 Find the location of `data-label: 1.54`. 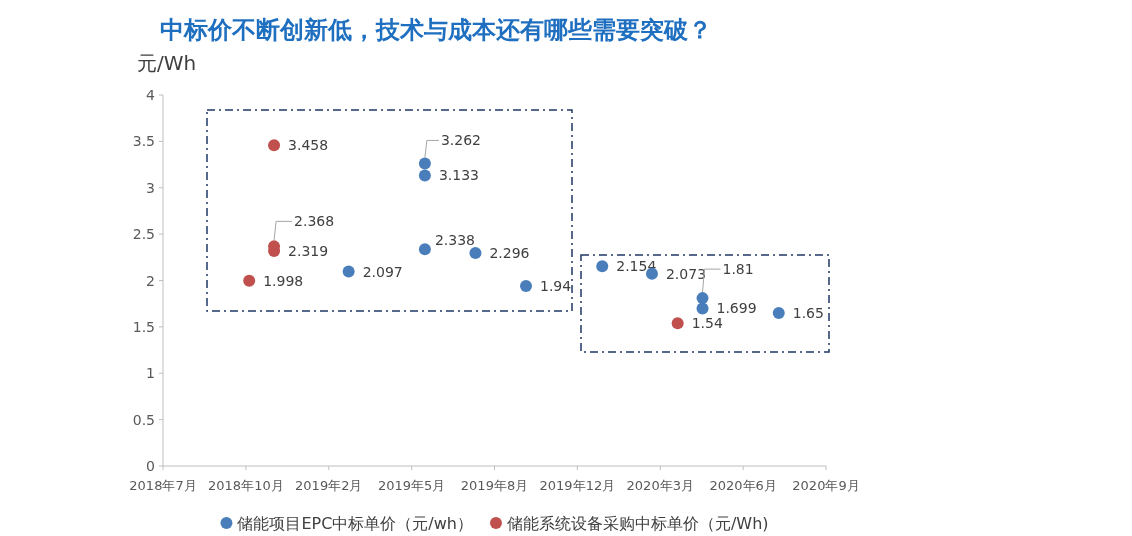

data-label: 1.54 is located at coordinates (707, 323).